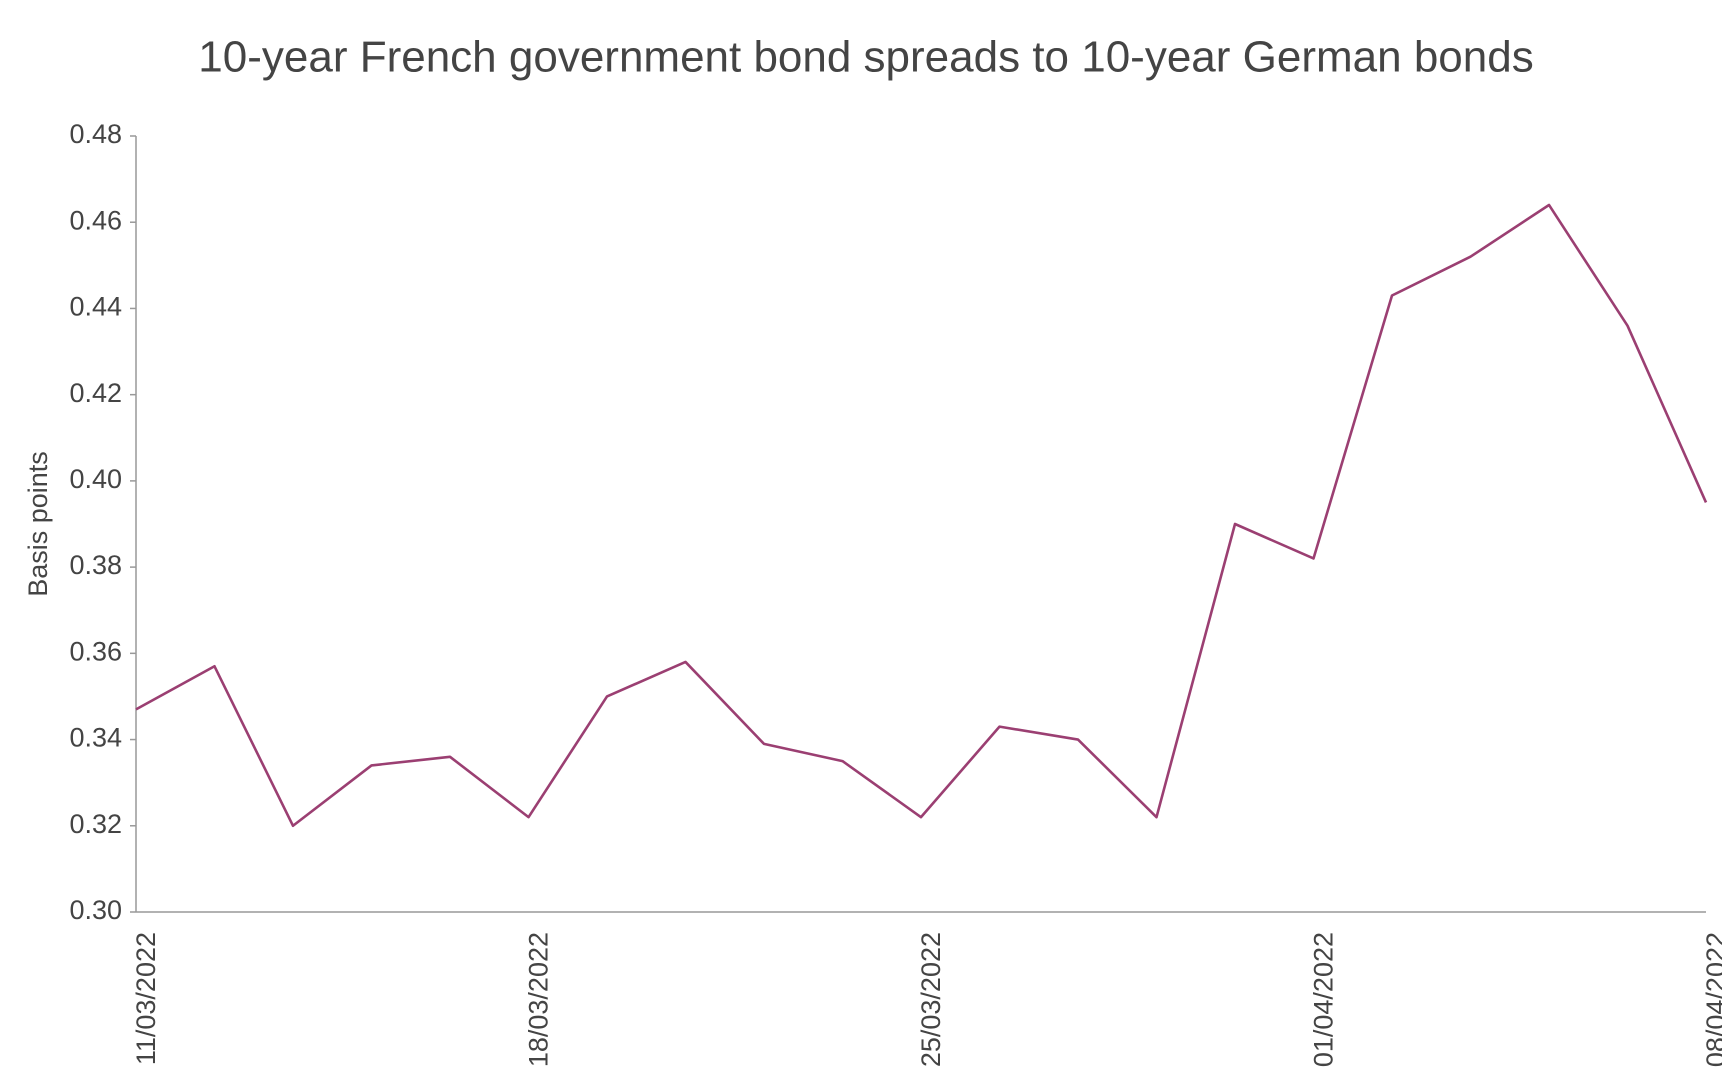 This screenshot has height=1081, width=1722. What do you see at coordinates (95, 134) in the screenshot?
I see `y-tick-label: 0.48` at bounding box center [95, 134].